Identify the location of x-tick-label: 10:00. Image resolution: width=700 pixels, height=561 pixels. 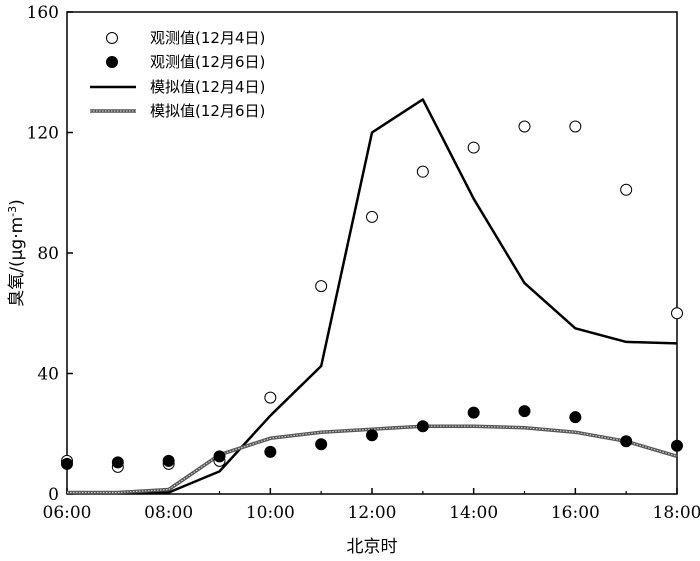
(270, 513).